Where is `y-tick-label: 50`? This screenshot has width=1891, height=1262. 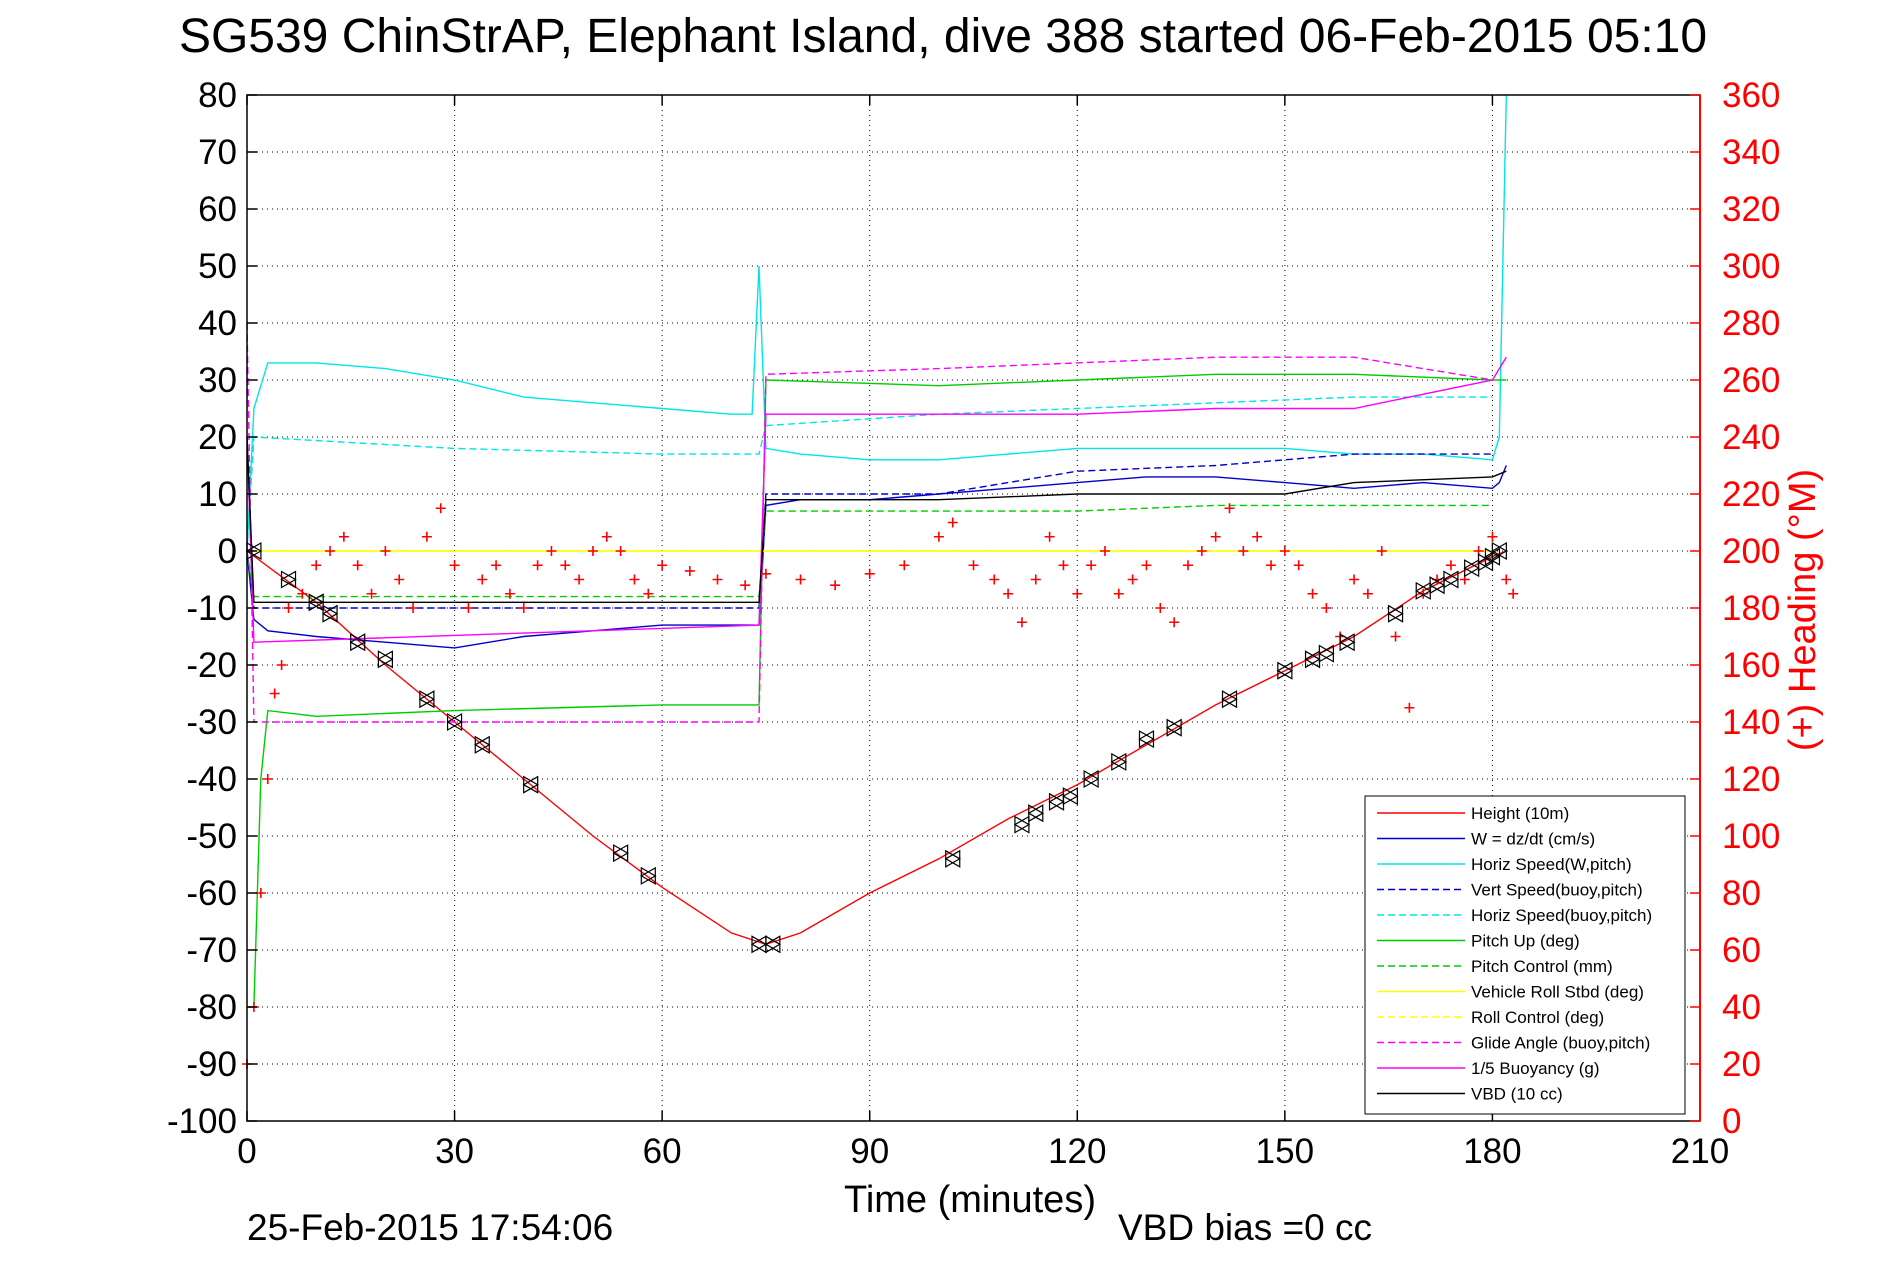
y-tick-label: 50 is located at coordinates (217, 266).